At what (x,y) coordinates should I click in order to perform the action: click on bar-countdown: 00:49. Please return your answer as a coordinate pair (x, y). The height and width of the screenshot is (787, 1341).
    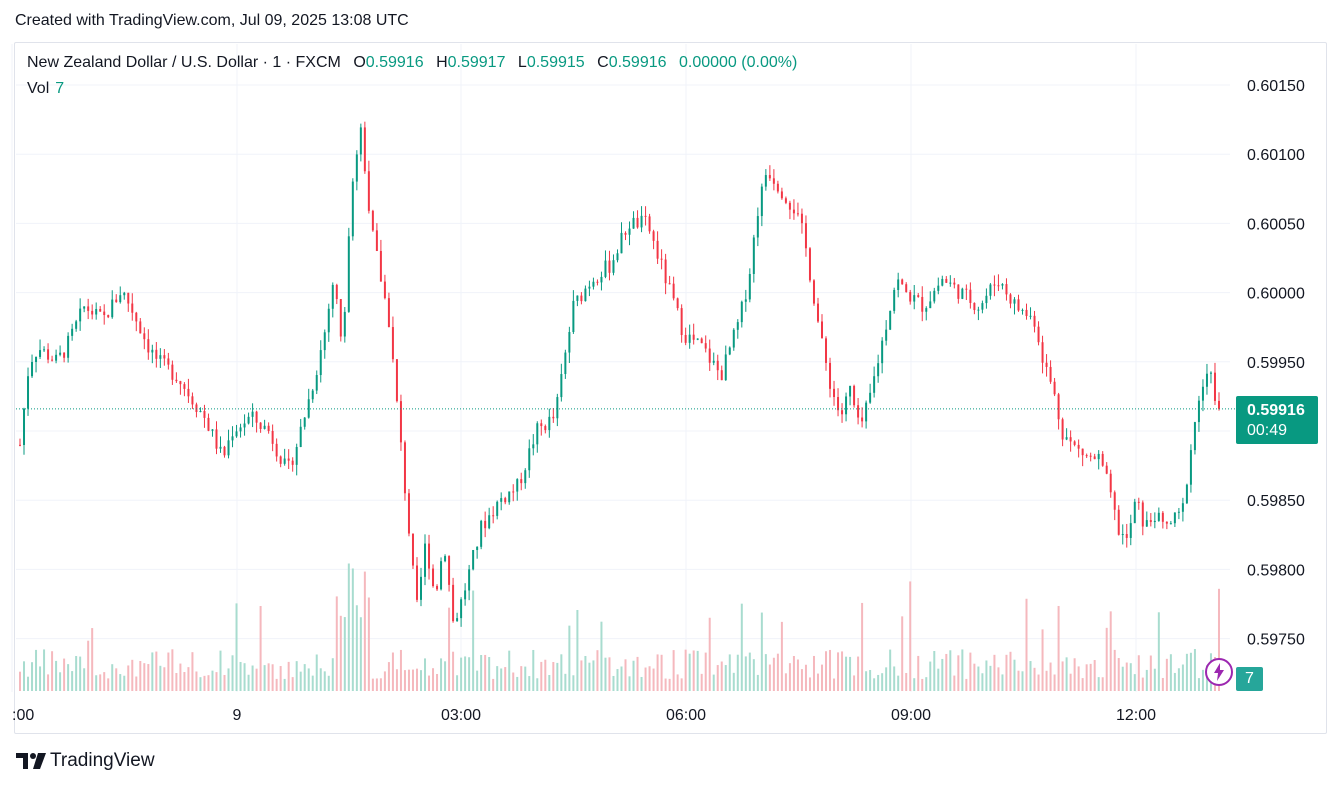
    Looking at the image, I should click on (1267, 430).